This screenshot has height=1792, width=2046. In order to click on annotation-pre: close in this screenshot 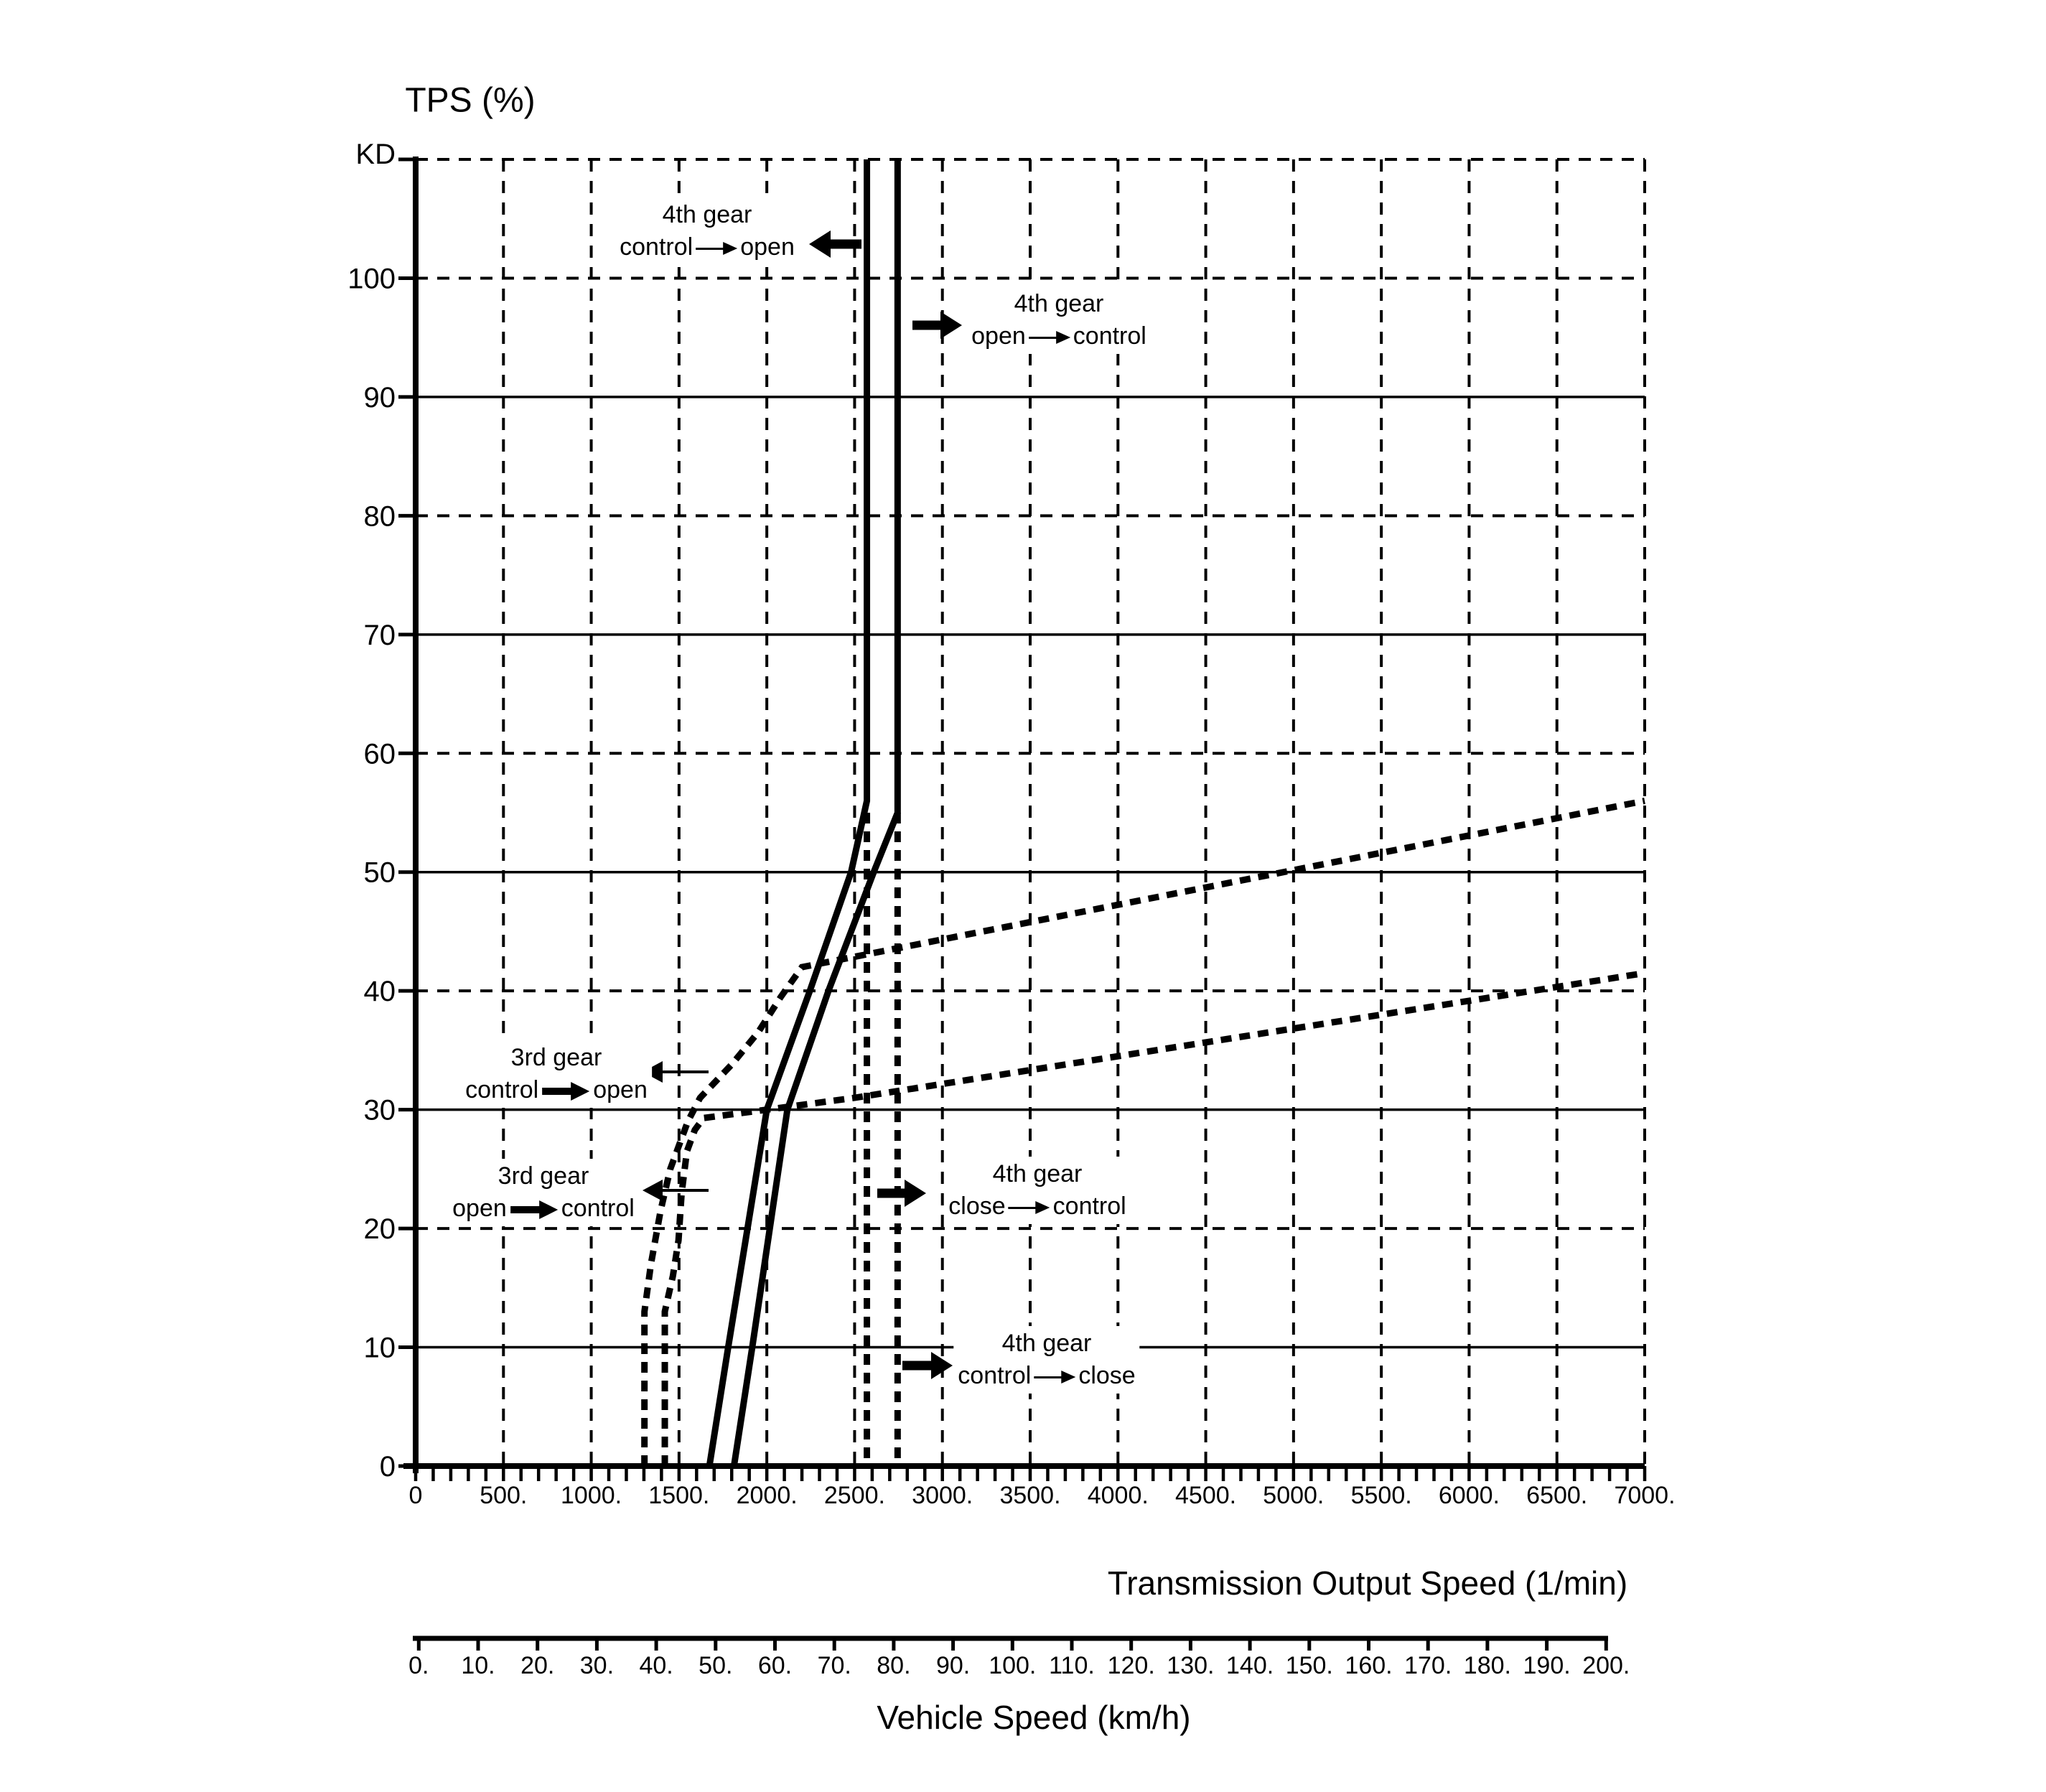, I will do `click(977, 1206)`.